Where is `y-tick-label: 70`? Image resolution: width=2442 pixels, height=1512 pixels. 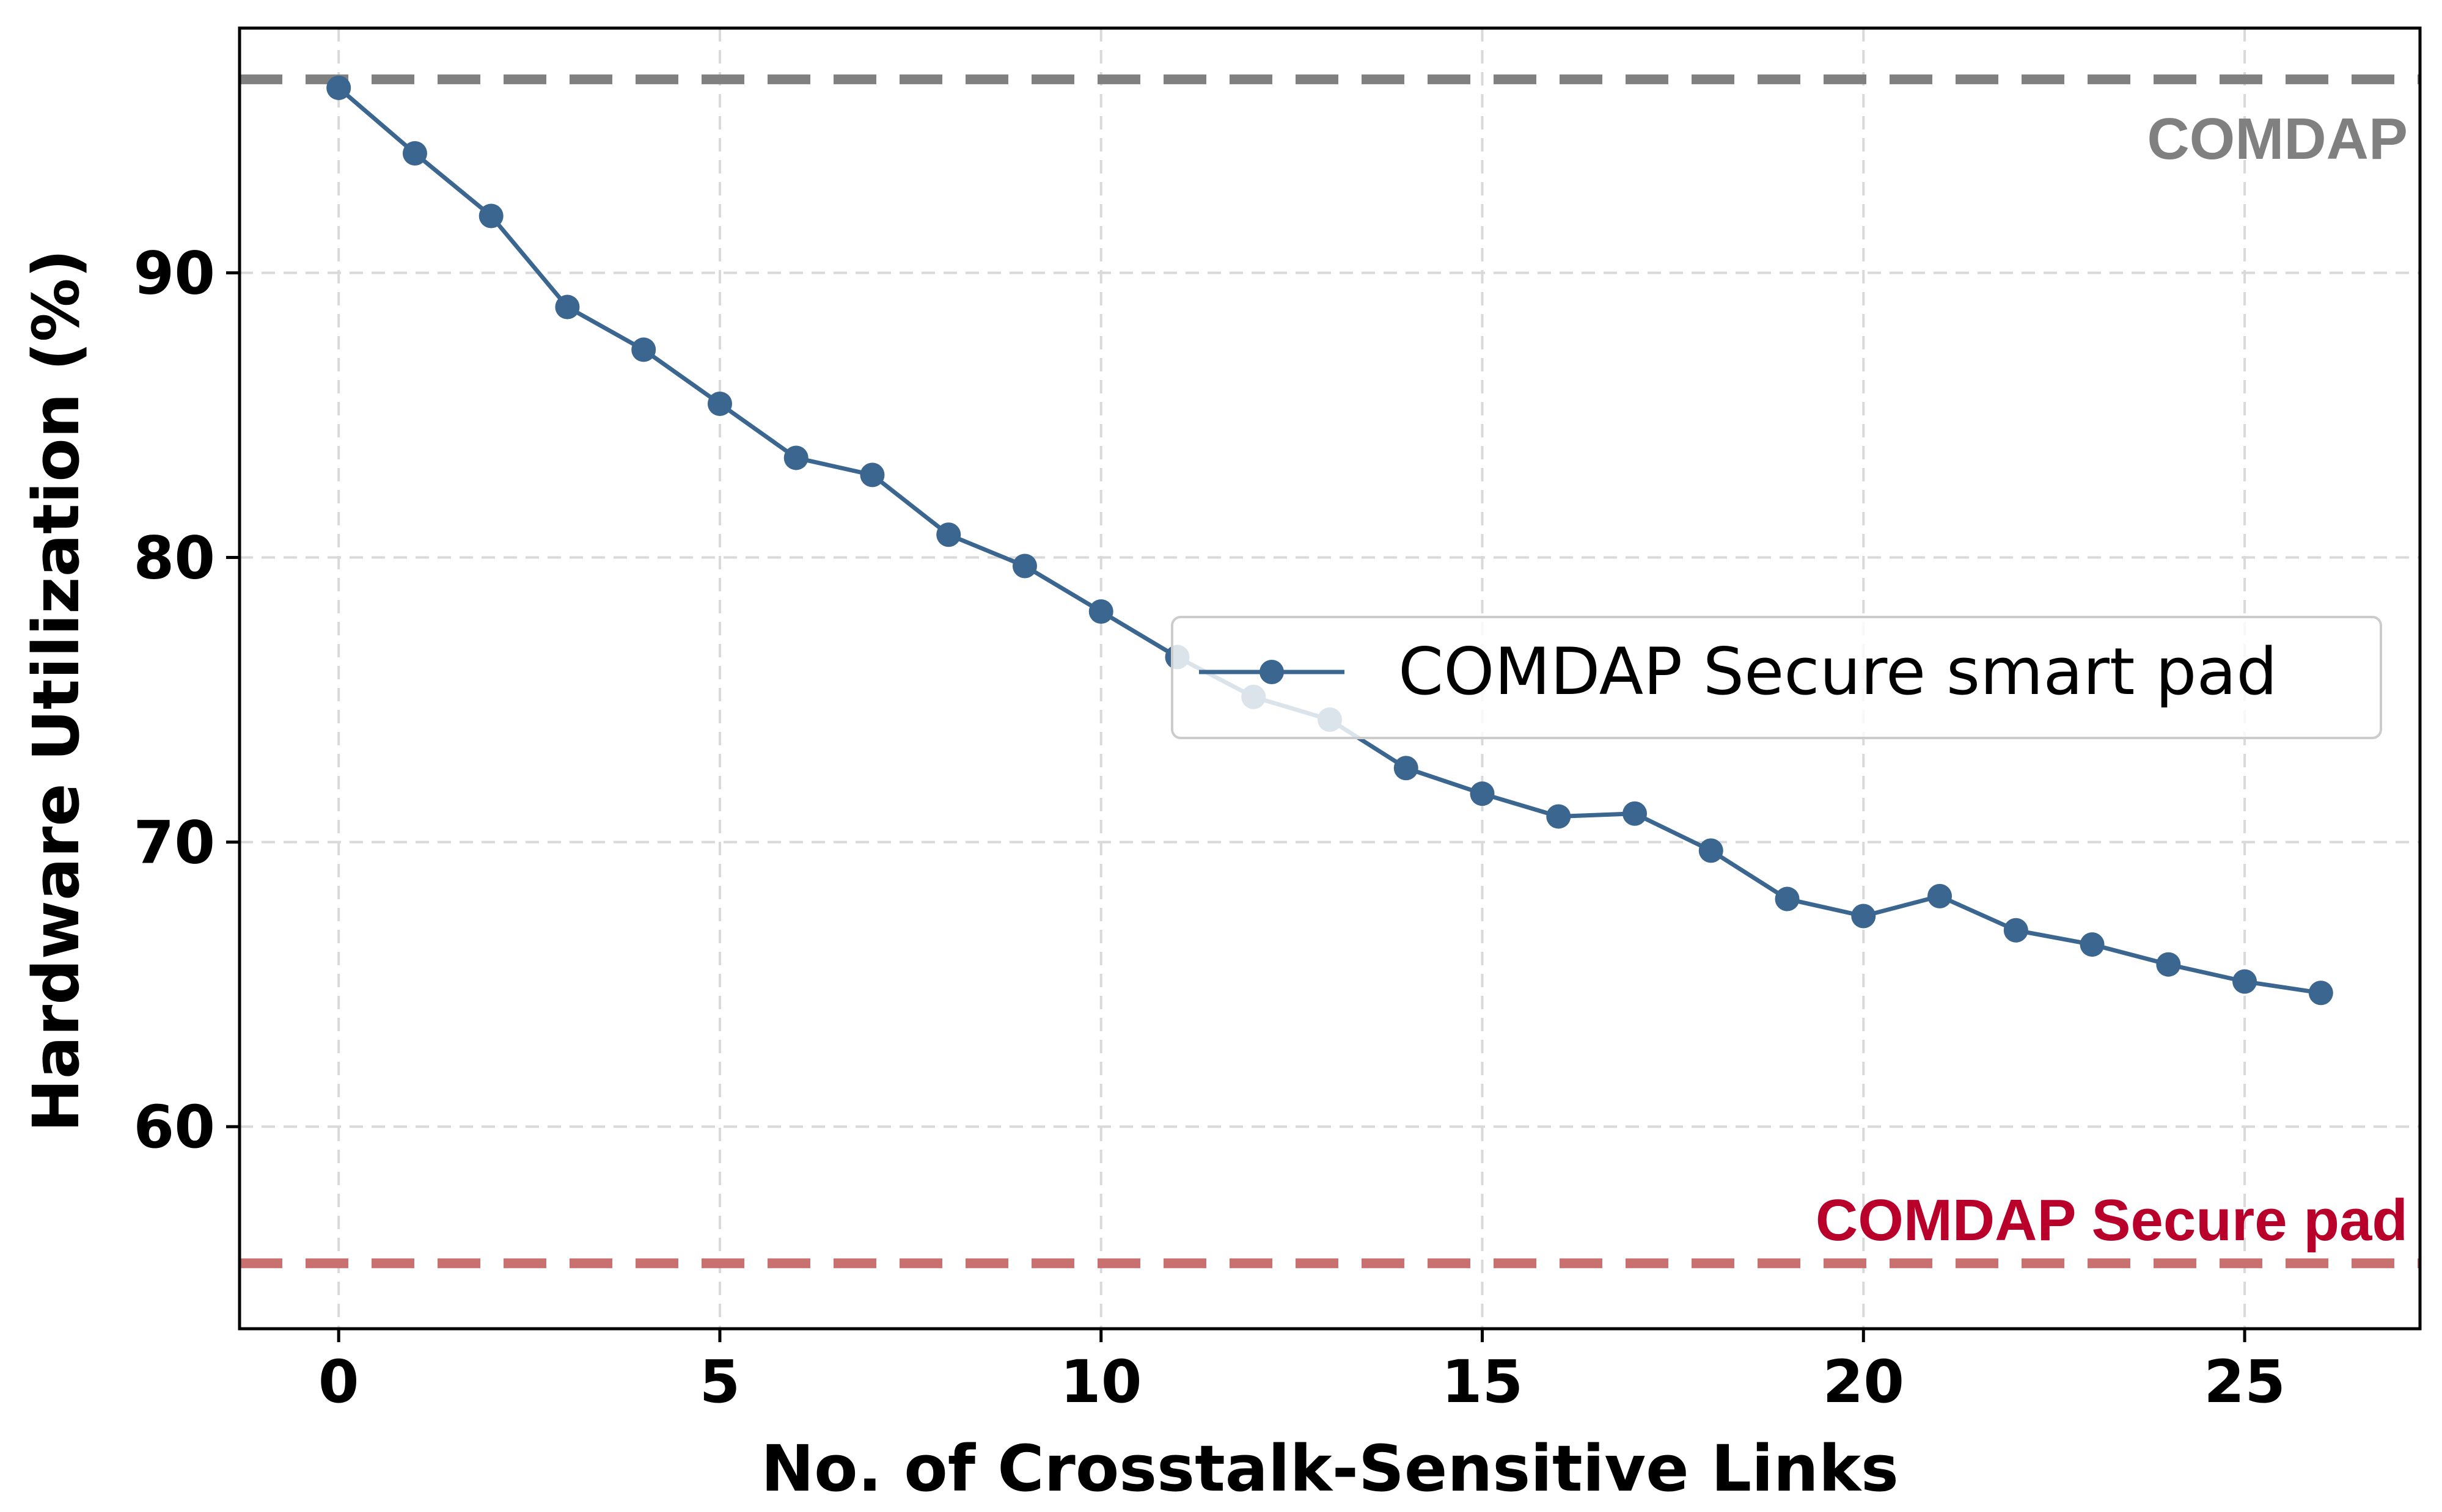 y-tick-label: 70 is located at coordinates (174, 843).